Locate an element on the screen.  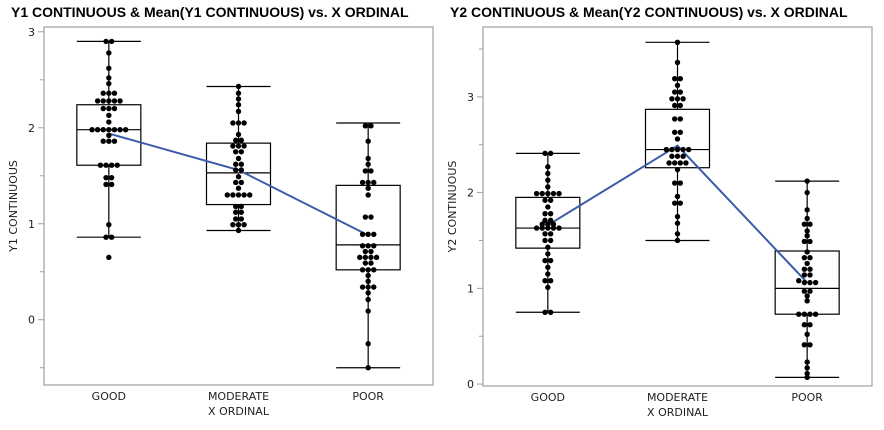
y-axis-title: Y2 CONTINUOUS is located at coordinates (452, 207).